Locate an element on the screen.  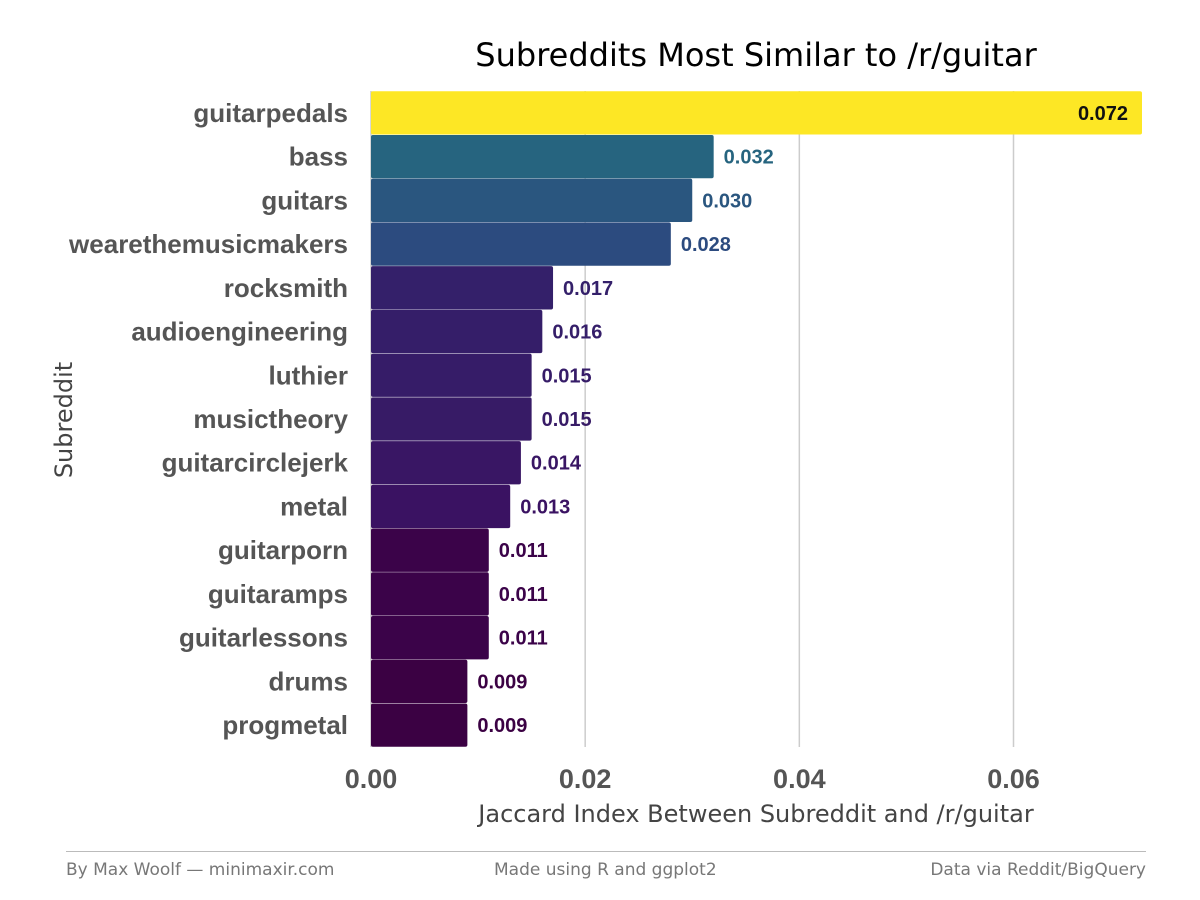
category-label: guitarporn is located at coordinates (283, 550).